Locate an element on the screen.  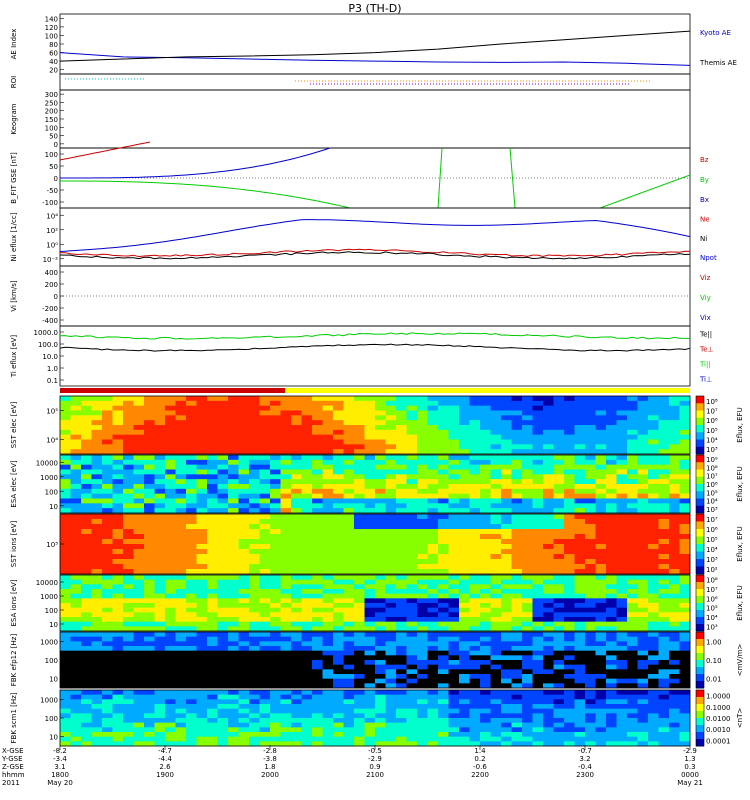
colorbar-segment is located at coordinates (700, 586).